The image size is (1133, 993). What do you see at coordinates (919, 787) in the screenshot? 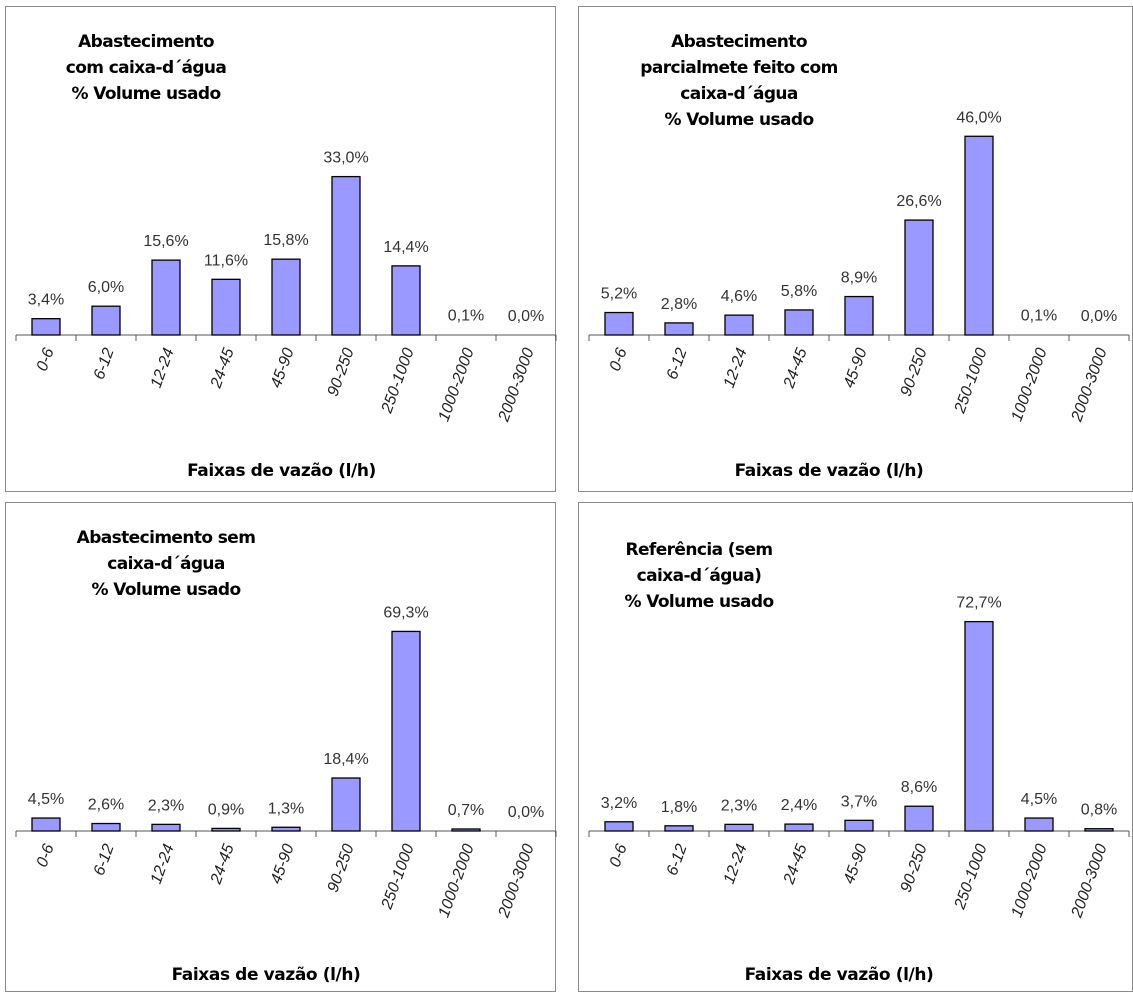
I see `data-label: 8,6%` at bounding box center [919, 787].